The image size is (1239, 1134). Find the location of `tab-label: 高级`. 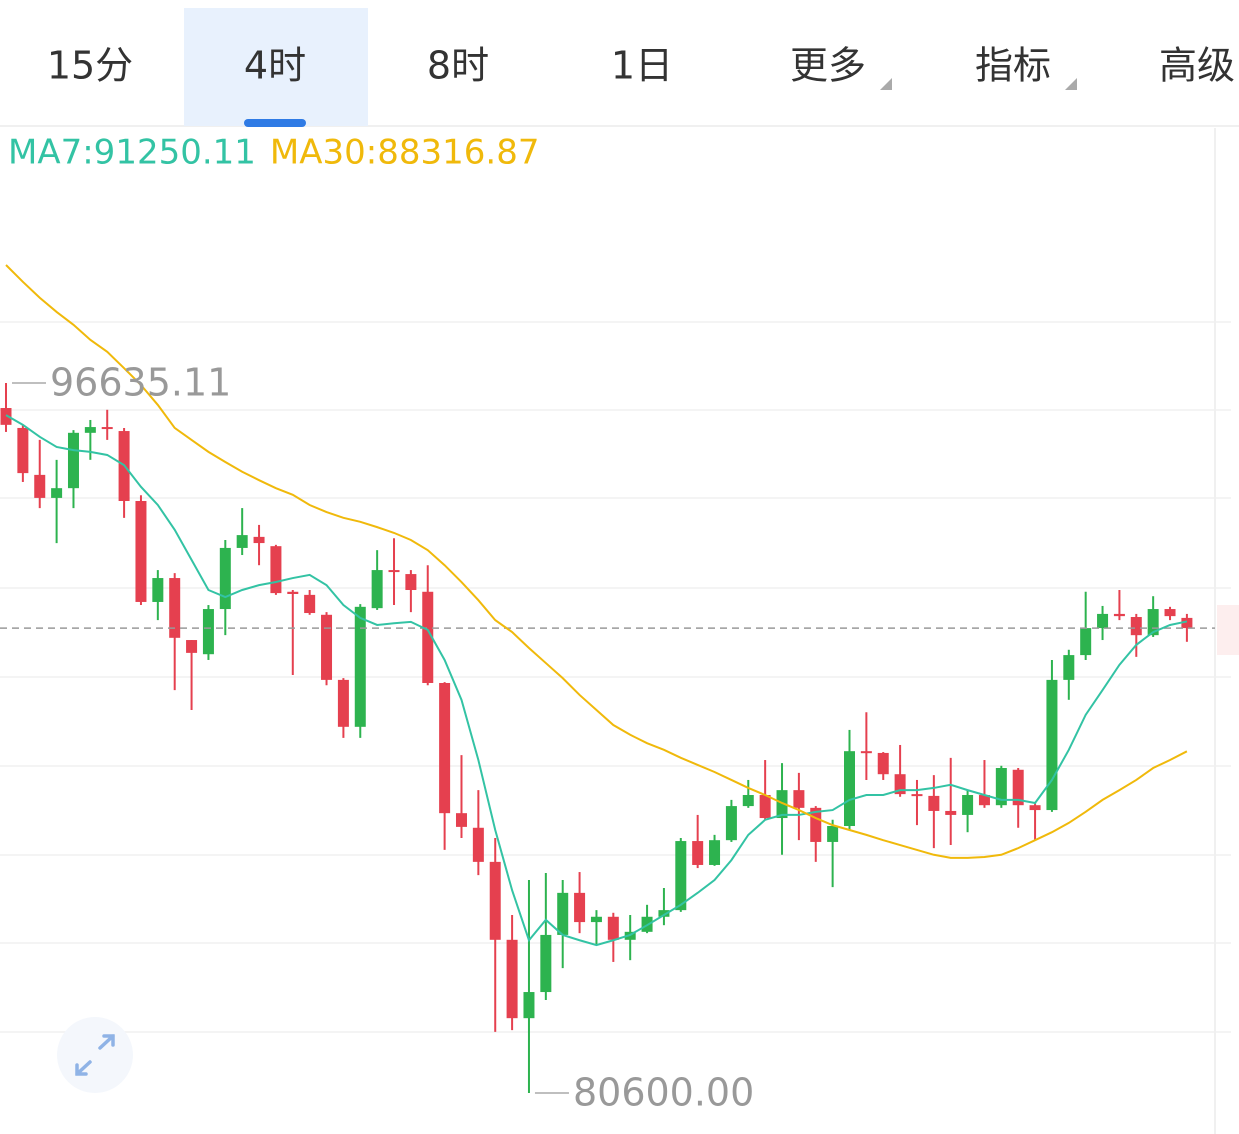

tab-label: 高级 is located at coordinates (1197, 66).